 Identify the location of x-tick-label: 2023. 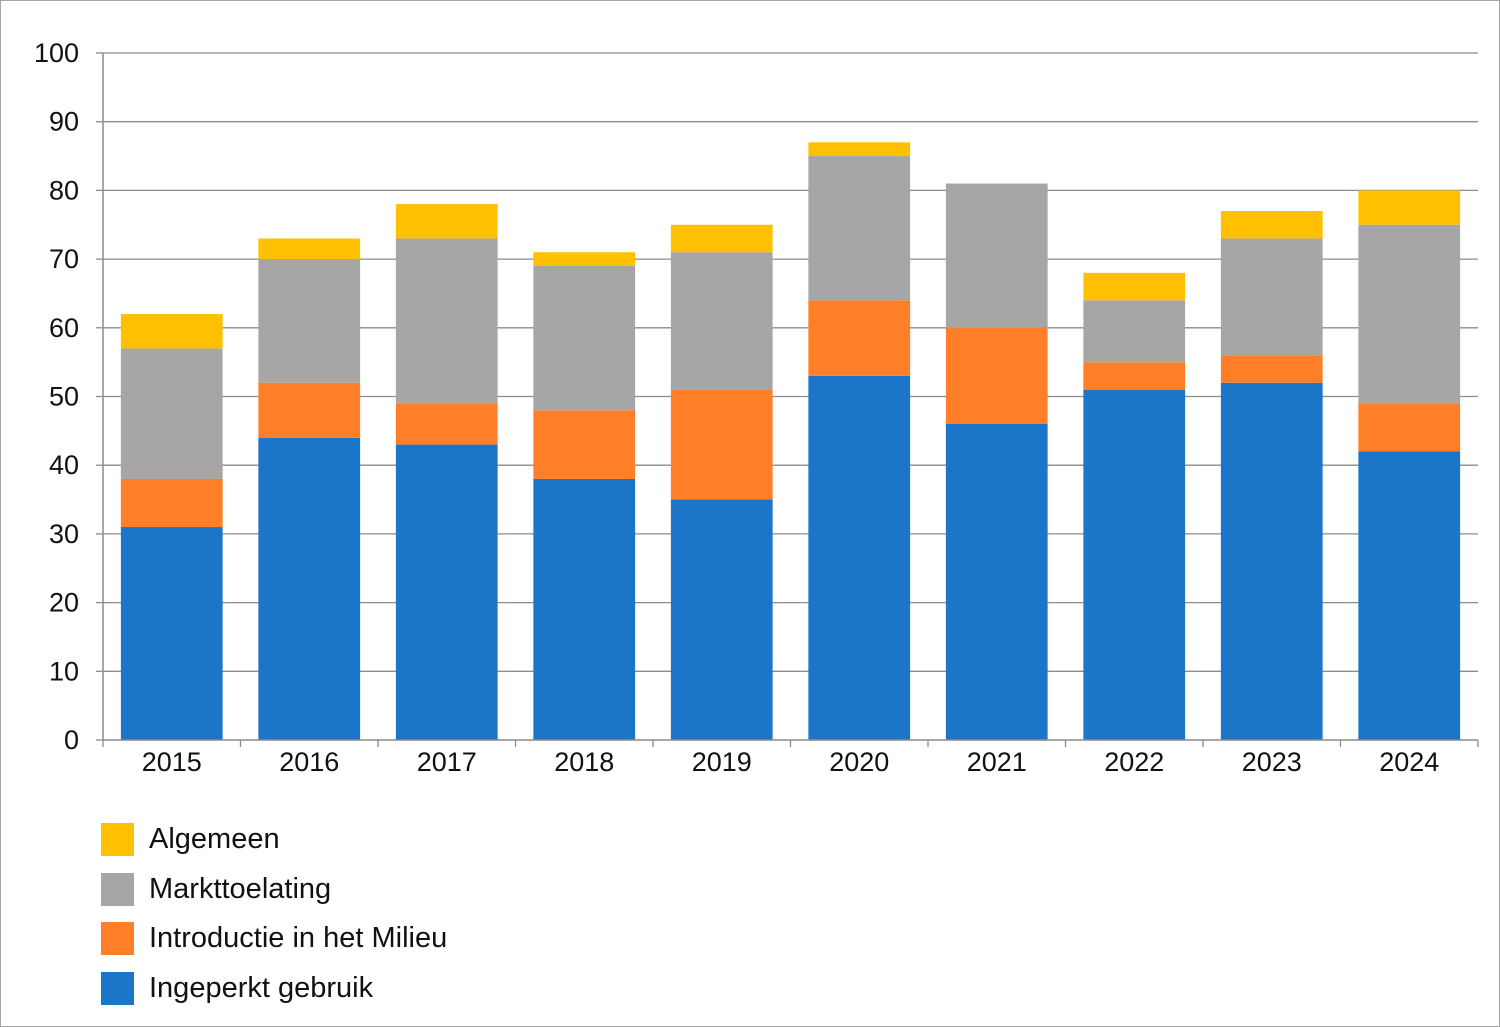
(1272, 762).